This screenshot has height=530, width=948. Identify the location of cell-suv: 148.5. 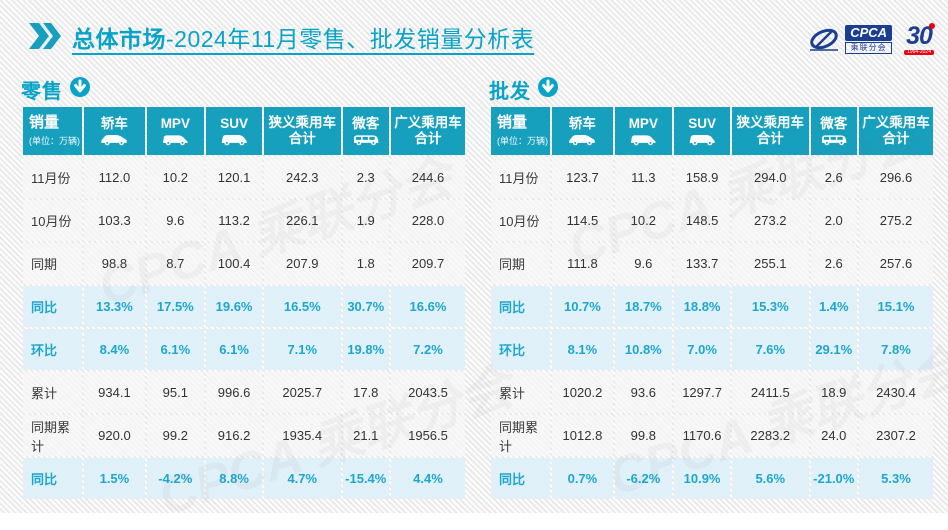
(702, 220).